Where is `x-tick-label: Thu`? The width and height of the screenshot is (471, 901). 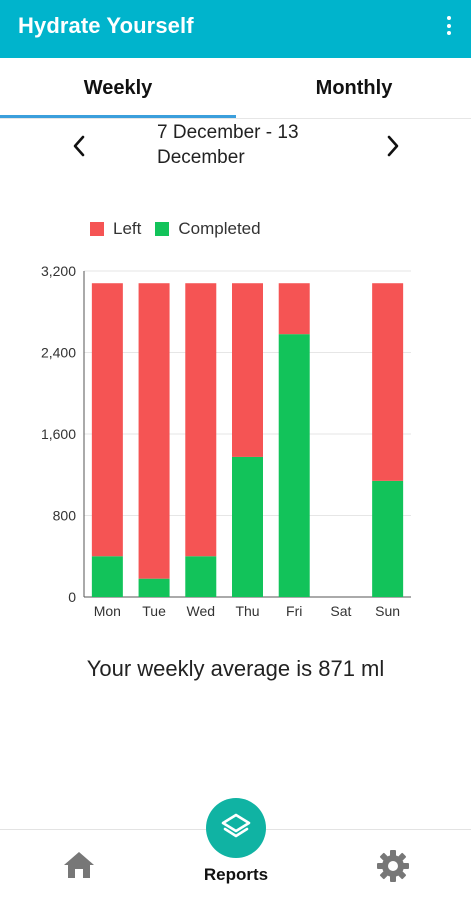
x-tick-label: Thu is located at coordinates (247, 611).